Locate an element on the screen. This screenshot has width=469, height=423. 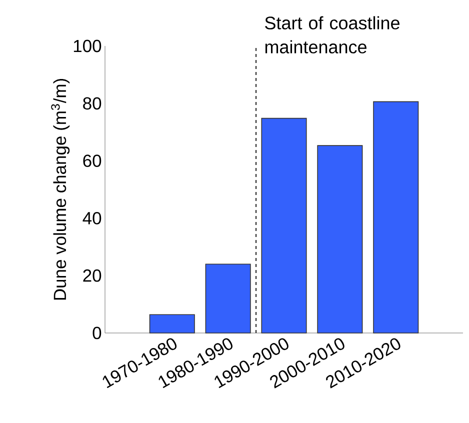
annotation: Start of coastline maintenance is located at coordinates (332, 35).